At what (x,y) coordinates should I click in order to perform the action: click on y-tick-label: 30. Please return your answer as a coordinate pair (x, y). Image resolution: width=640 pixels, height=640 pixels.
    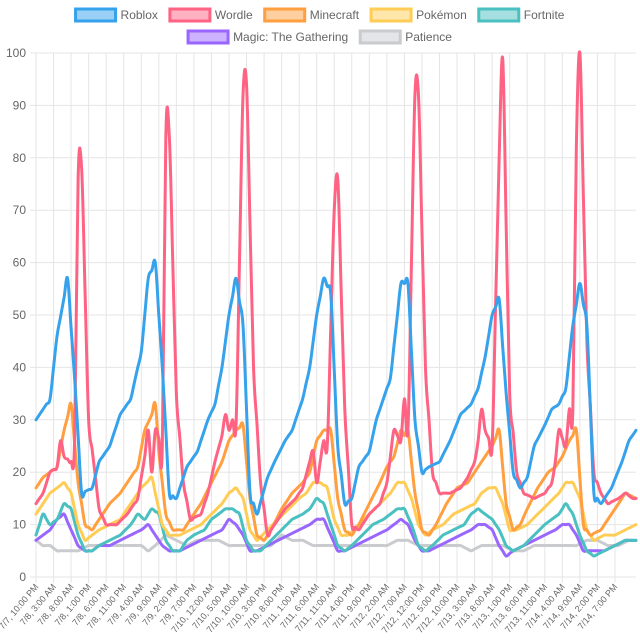
    Looking at the image, I should click on (20, 420).